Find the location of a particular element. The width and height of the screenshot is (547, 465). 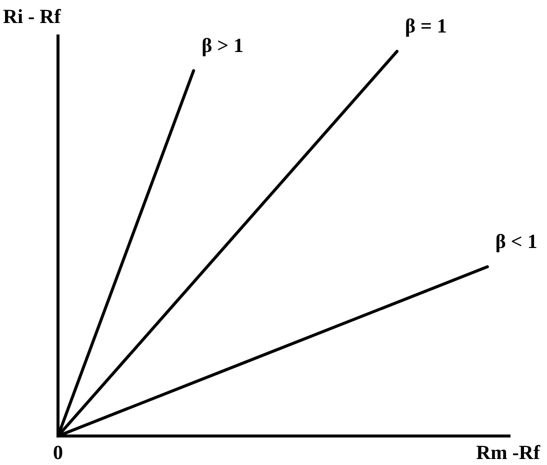

series-label: β > 1 is located at coordinates (223, 45).